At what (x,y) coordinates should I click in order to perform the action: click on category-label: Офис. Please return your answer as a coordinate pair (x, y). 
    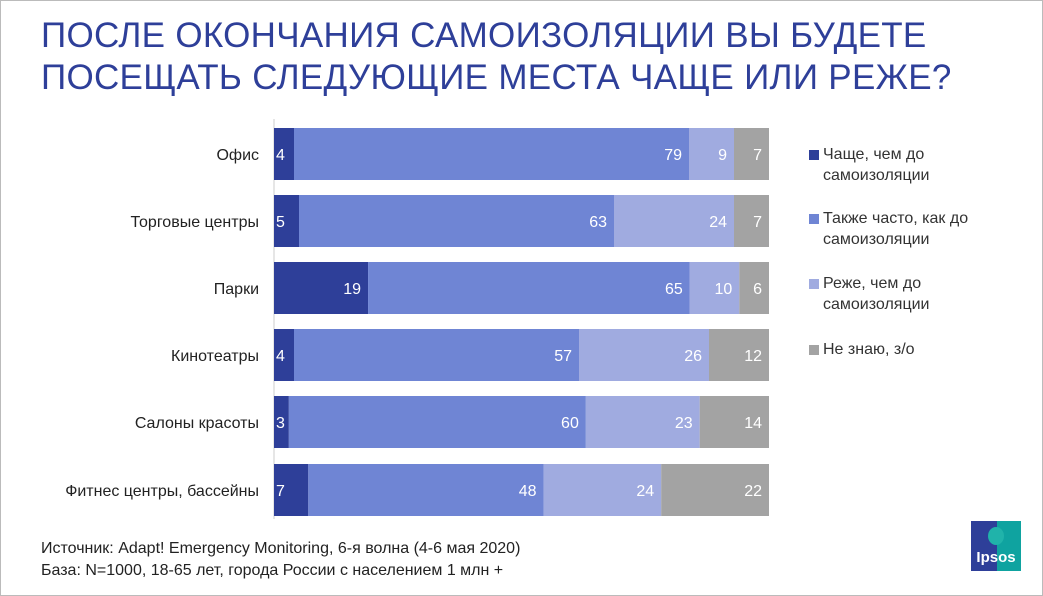
    Looking at the image, I should click on (237, 155).